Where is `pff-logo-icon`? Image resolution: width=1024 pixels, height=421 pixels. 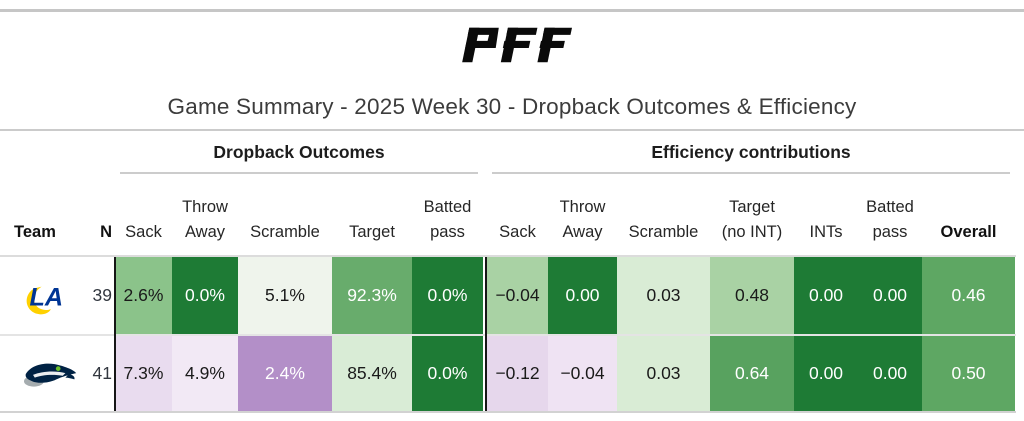 pff-logo-icon is located at coordinates (517, 45).